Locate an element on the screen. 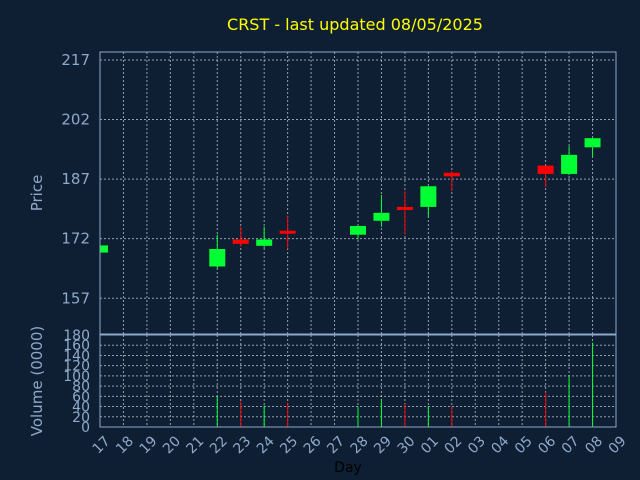 This screenshot has height=480, width=640. x-tick-label: 28 is located at coordinates (360, 445).